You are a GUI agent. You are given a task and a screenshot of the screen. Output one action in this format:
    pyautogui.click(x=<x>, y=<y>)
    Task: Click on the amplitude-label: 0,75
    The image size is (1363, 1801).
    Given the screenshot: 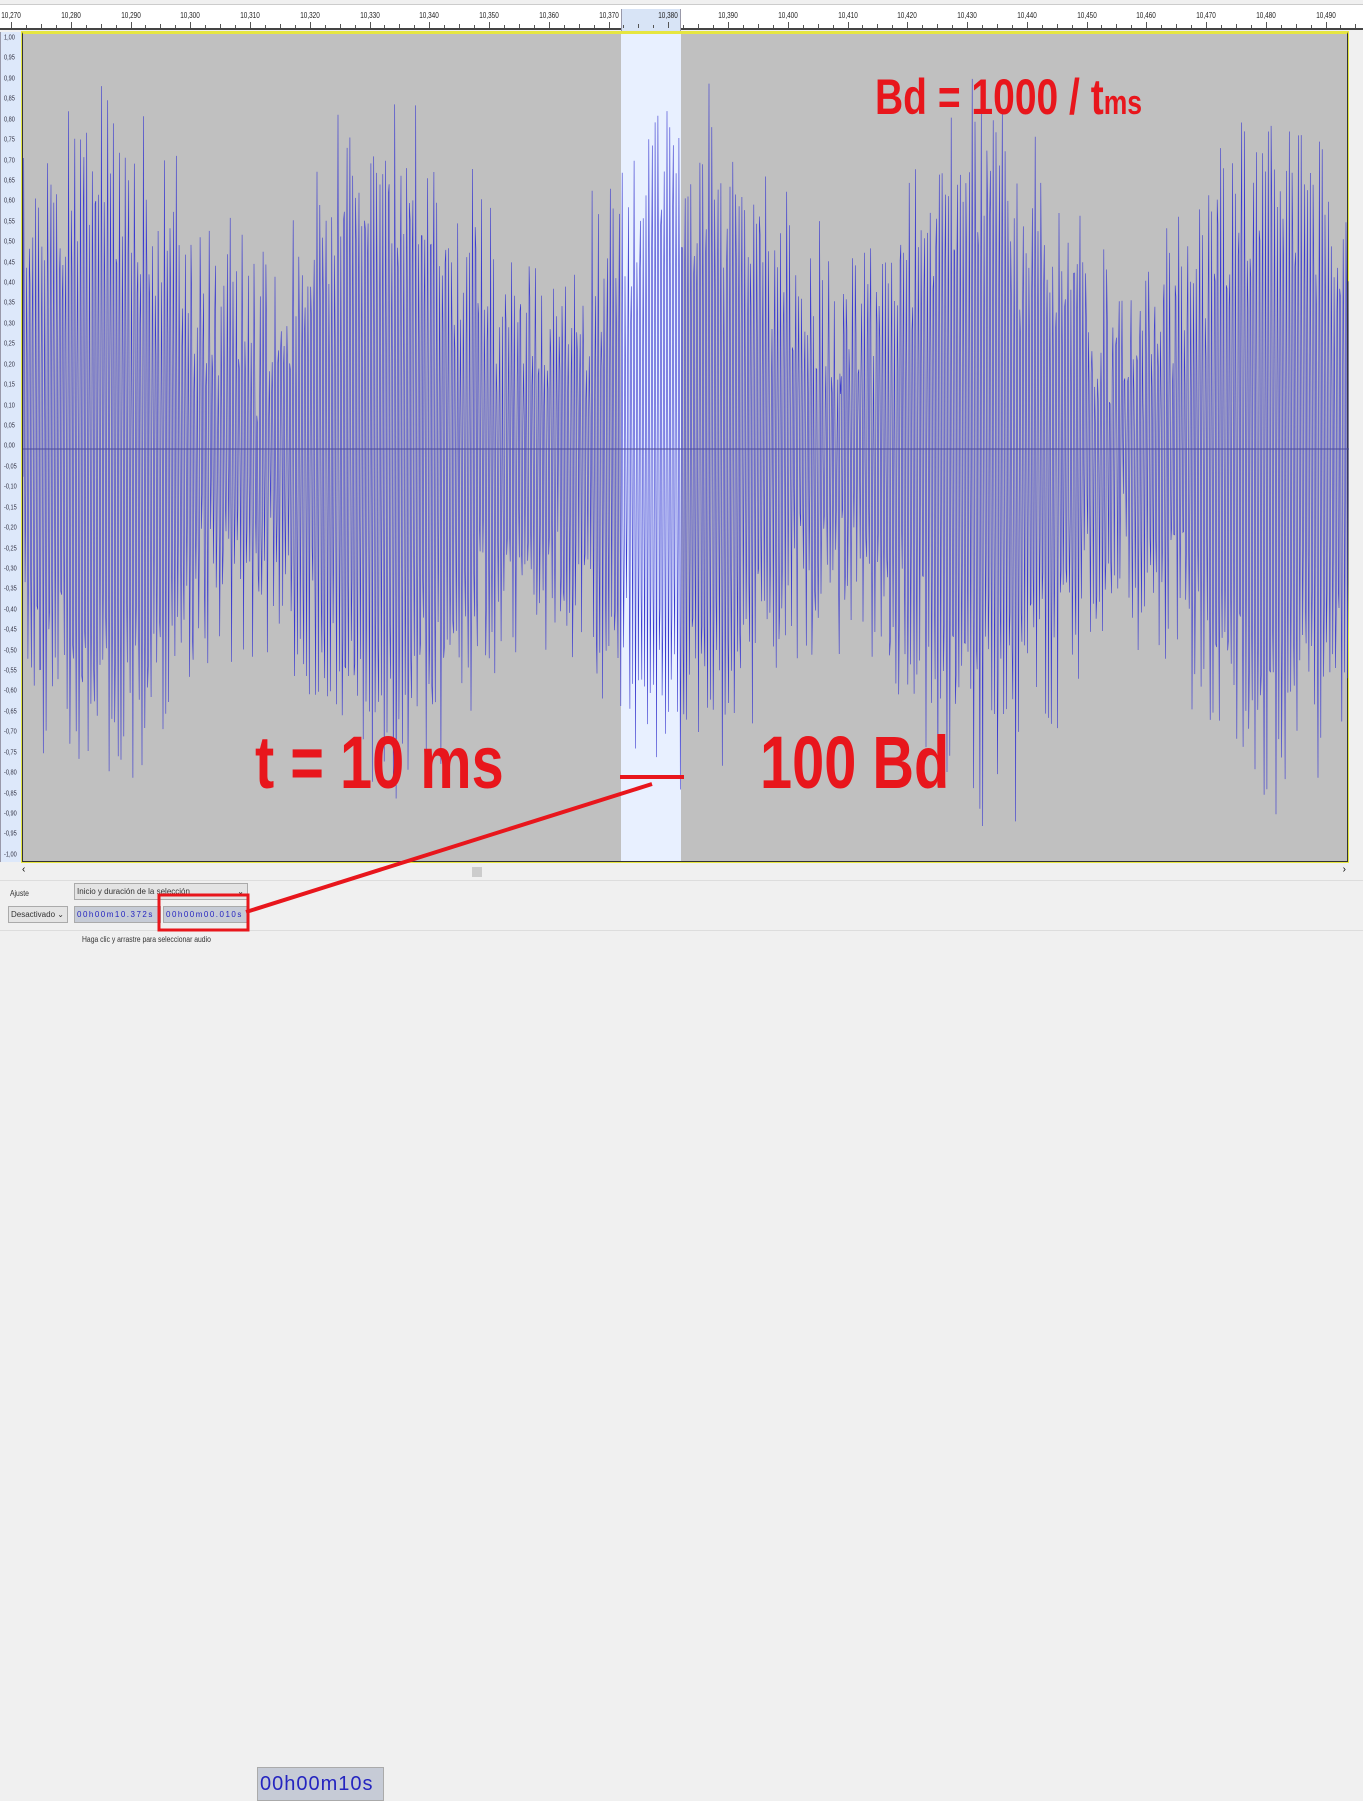 What is the action you would take?
    pyautogui.click(x=9, y=140)
    